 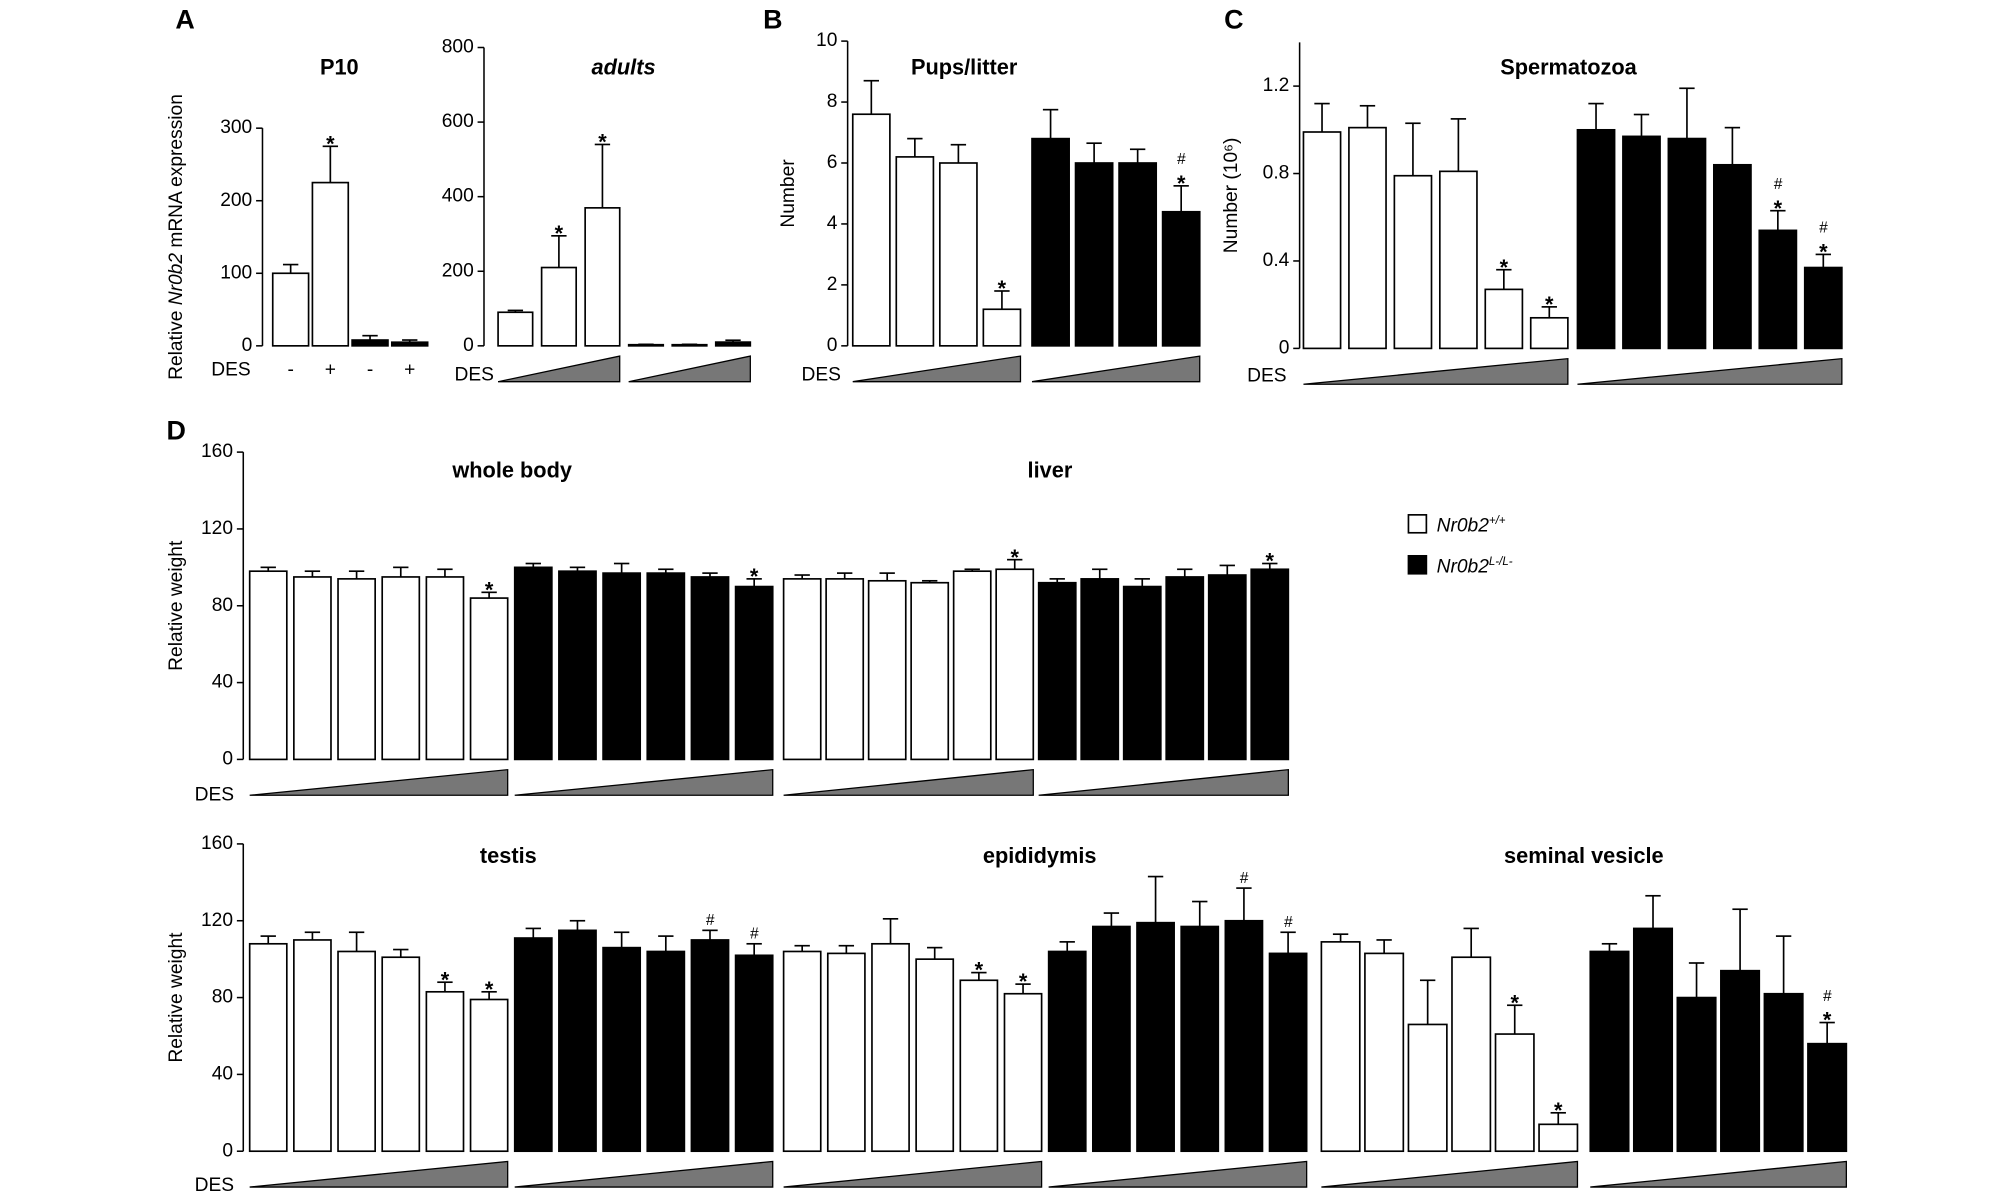 What do you see at coordinates (236, 272) in the screenshot?
I see `y-tick-label: 100` at bounding box center [236, 272].